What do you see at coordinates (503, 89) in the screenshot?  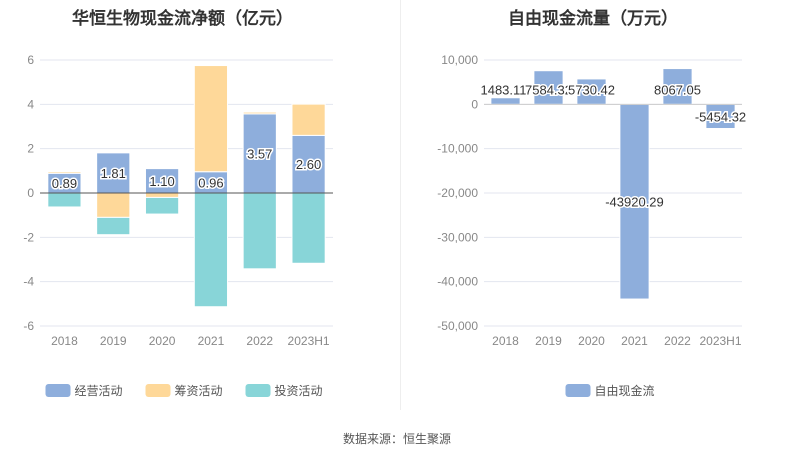 I see `data-label: 1483.11` at bounding box center [503, 89].